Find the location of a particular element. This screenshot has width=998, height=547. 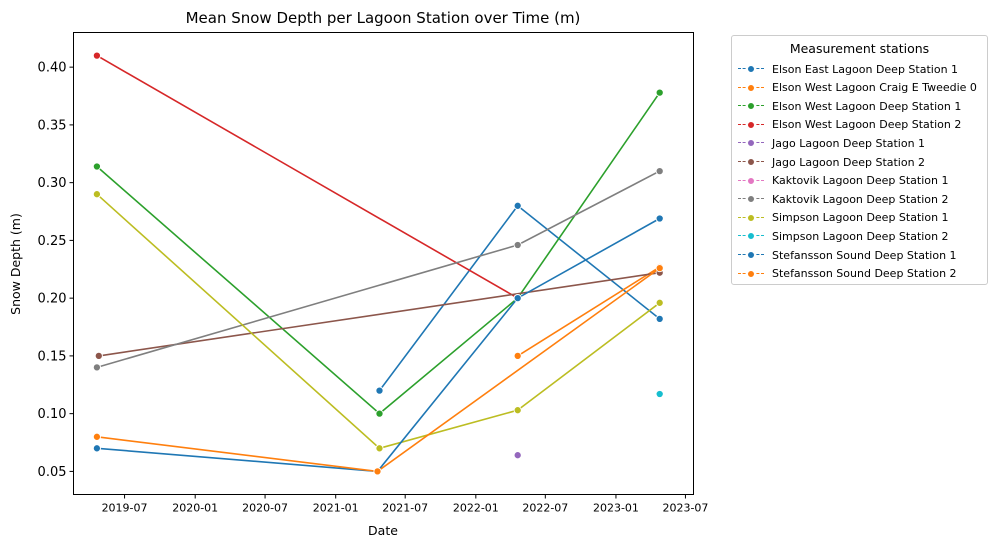

legend-item: Stefansson Sound Deep Station 2 is located at coordinates (847, 274).